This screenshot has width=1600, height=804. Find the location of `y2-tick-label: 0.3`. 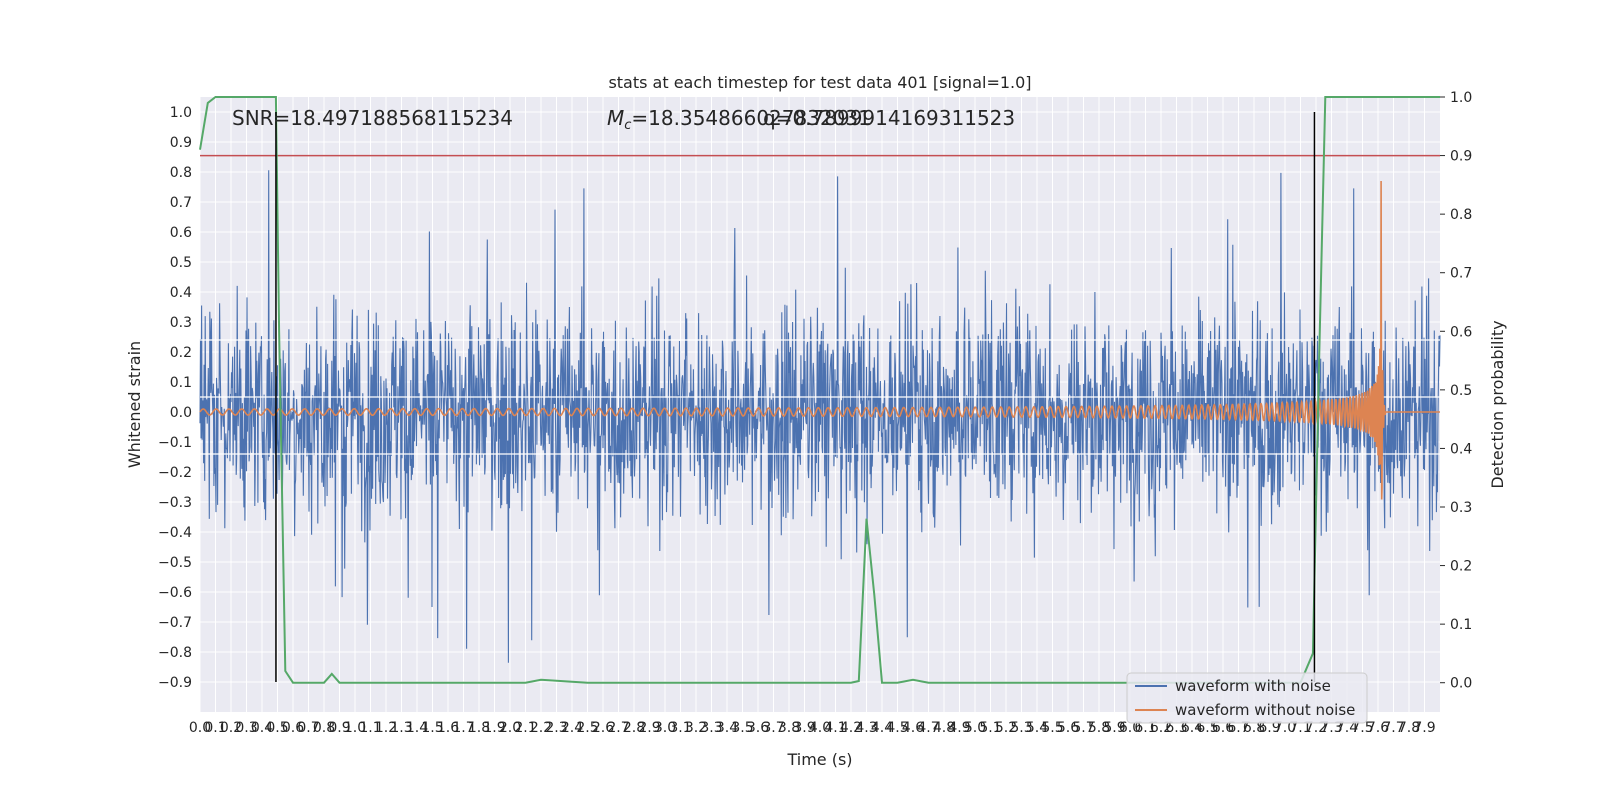

y2-tick-label: 0.3 is located at coordinates (1461, 508).